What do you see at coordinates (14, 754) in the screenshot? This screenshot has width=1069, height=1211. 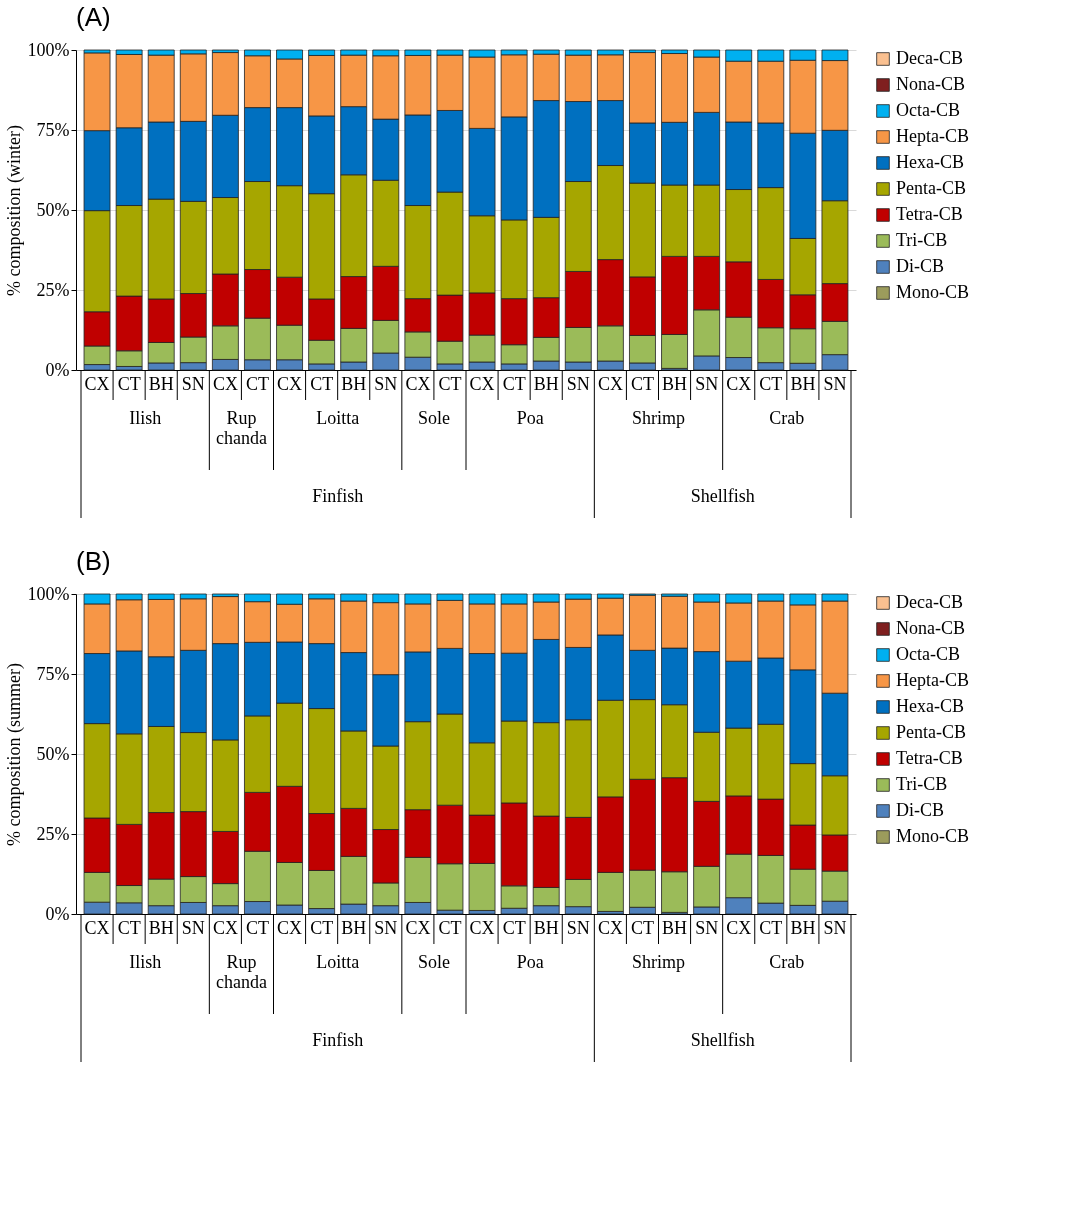 I see `y-axis-title: % composition (summer)` at bounding box center [14, 754].